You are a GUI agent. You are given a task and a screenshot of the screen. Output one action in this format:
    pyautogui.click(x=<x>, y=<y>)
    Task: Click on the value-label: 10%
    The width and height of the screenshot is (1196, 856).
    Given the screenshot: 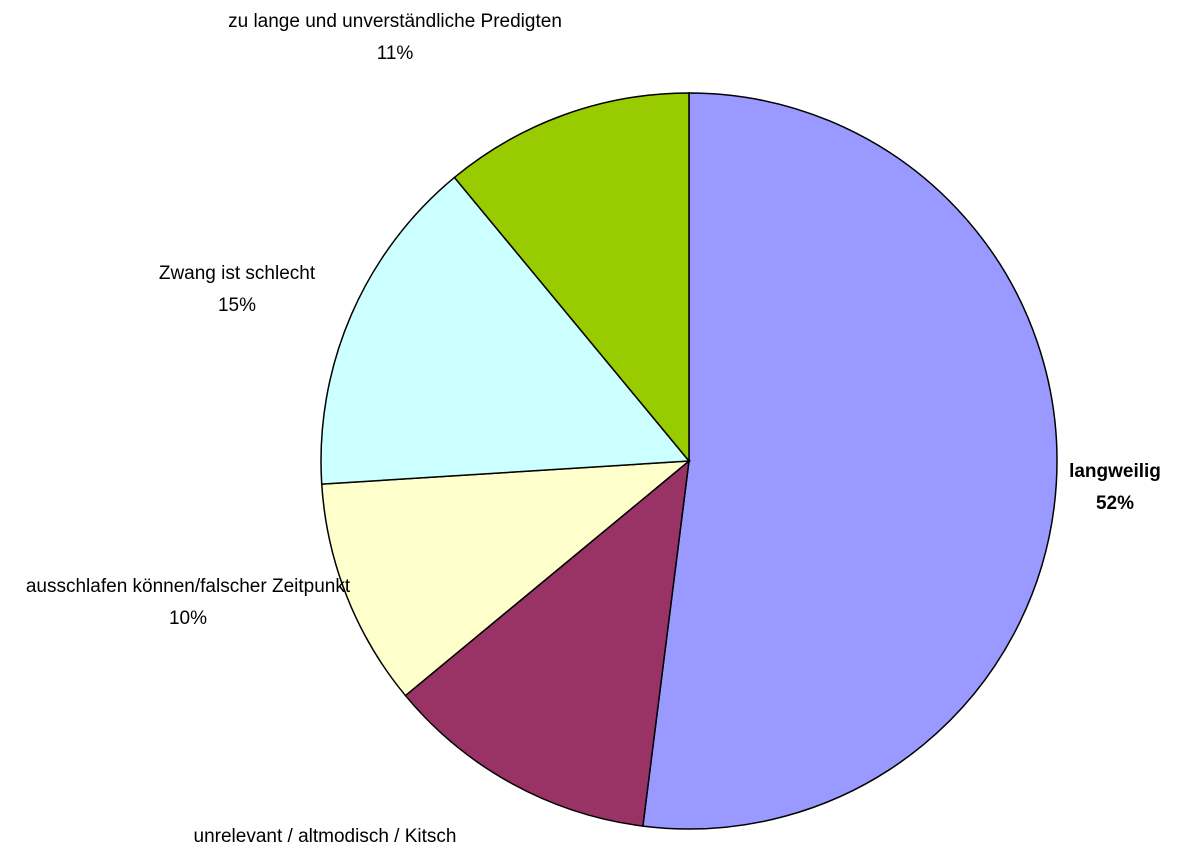 What is the action you would take?
    pyautogui.click(x=188, y=618)
    